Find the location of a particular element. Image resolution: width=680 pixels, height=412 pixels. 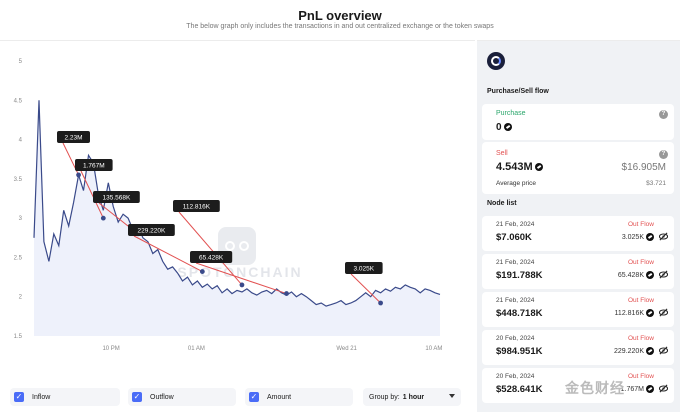

chart-watermark: SPOTONCHAIN is located at coordinates (239, 272).